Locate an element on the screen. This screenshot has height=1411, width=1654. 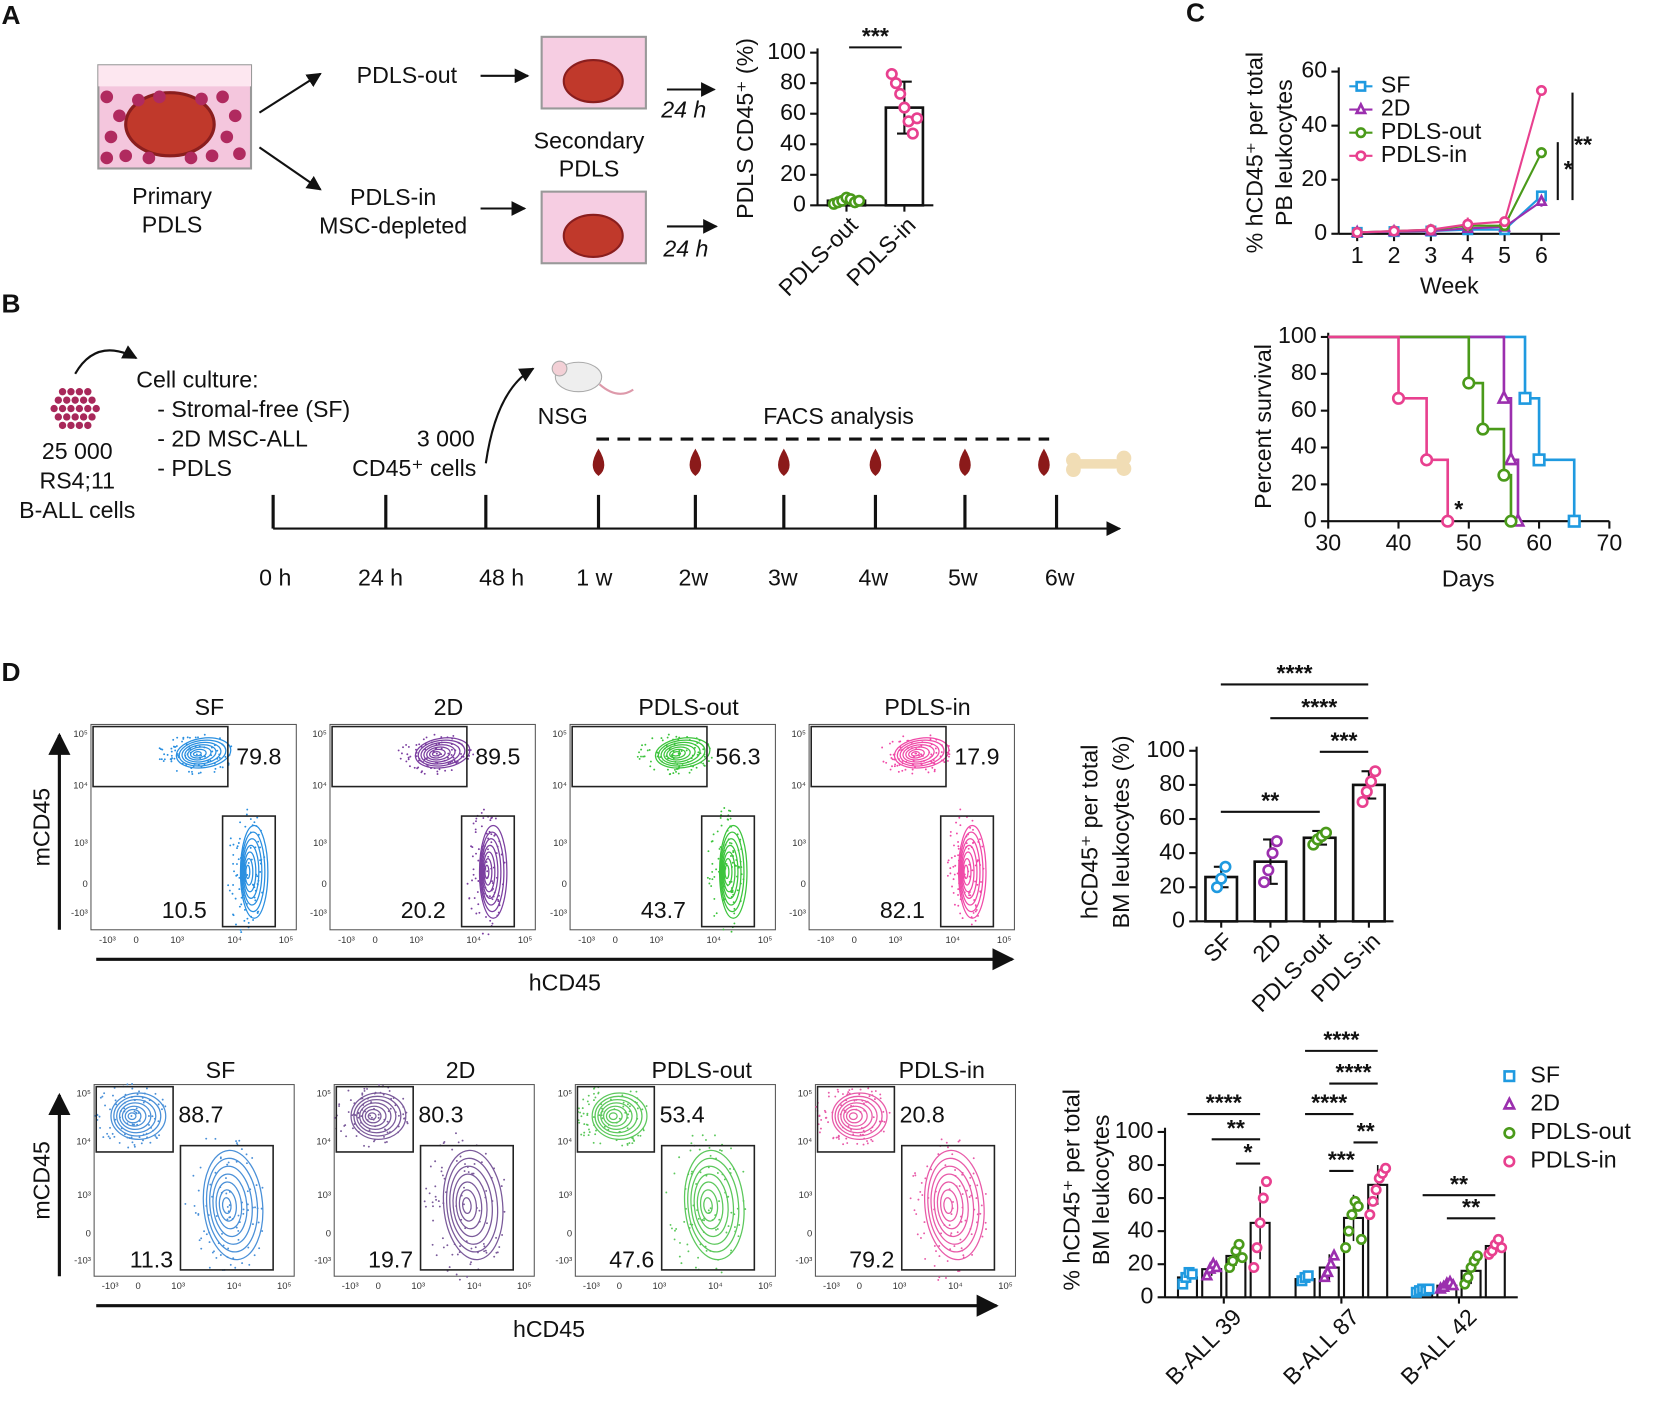
timeline-label: 6w is located at coordinates (1060, 577).